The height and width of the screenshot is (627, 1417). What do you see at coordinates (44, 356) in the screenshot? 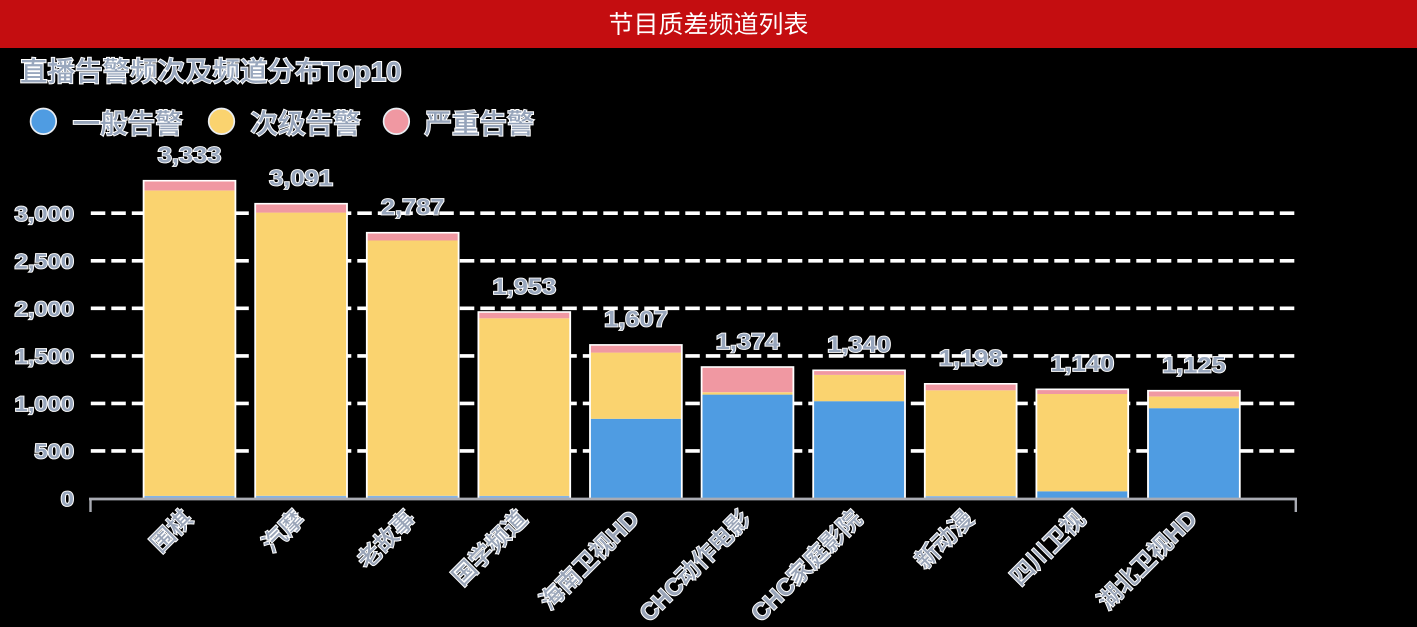
I see `svg-text: 1,500` at bounding box center [44, 356].